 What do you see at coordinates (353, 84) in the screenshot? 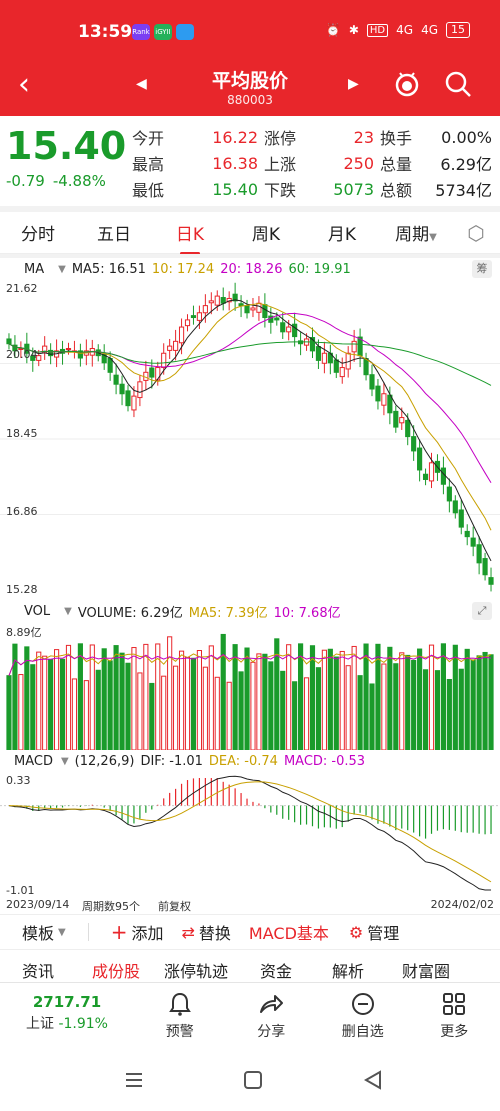
I see `next-stock-icon: ▶` at bounding box center [353, 84].